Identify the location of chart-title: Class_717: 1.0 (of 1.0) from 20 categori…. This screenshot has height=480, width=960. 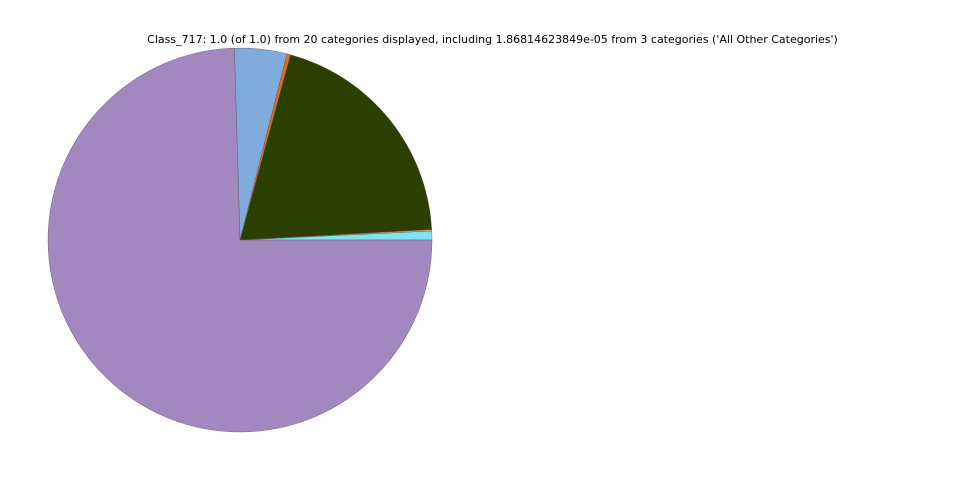
(492, 39).